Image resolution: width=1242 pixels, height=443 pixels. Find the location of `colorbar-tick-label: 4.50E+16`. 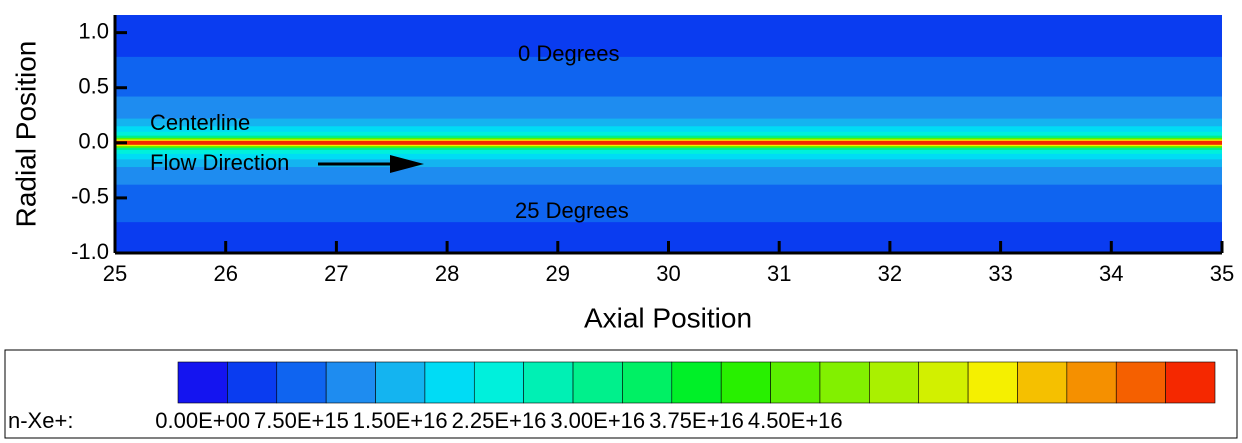

colorbar-tick-label: 4.50E+16 is located at coordinates (795, 420).